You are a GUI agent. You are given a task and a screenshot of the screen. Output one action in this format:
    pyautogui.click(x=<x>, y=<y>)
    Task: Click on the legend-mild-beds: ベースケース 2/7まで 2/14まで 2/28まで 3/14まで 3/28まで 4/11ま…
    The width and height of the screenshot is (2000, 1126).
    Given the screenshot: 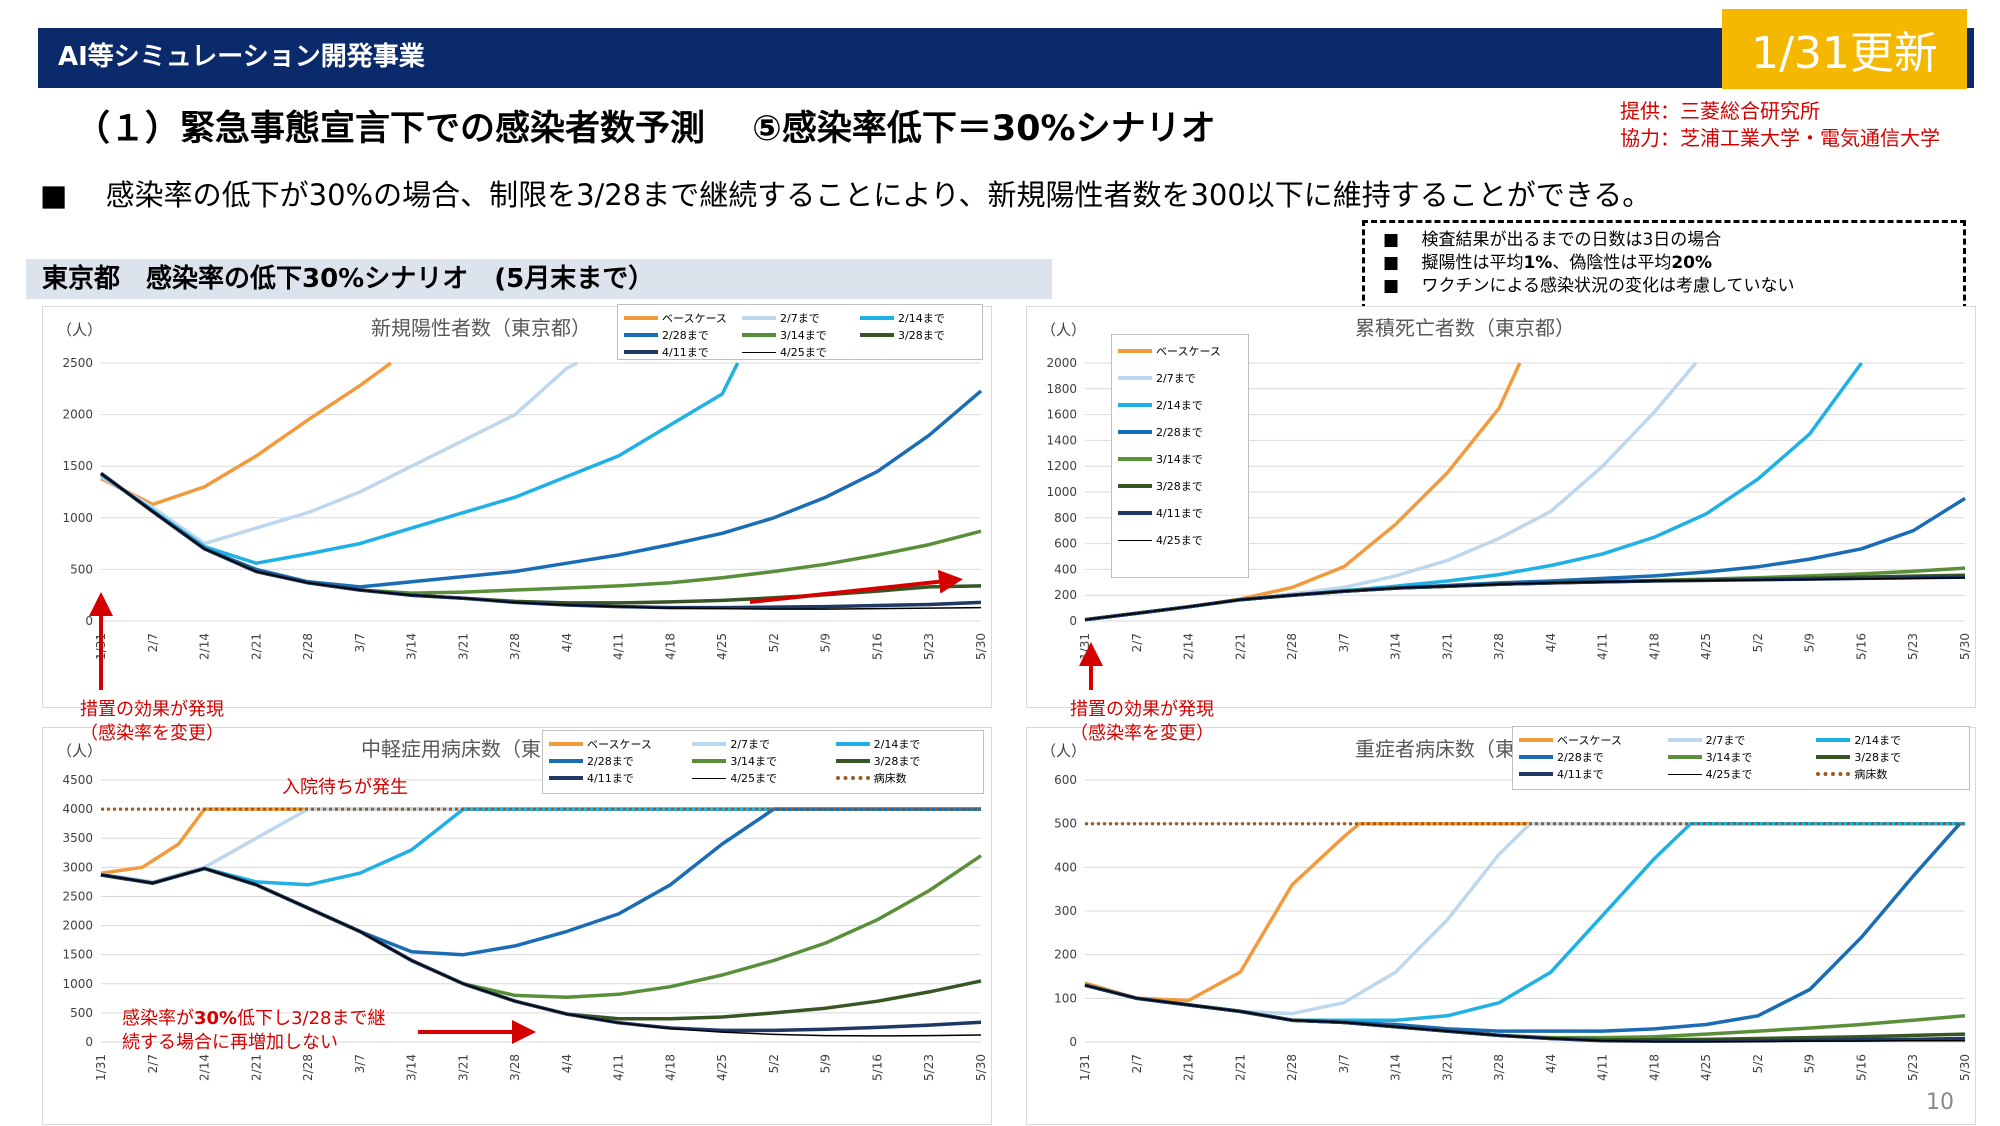 What is the action you would take?
    pyautogui.click(x=763, y=762)
    